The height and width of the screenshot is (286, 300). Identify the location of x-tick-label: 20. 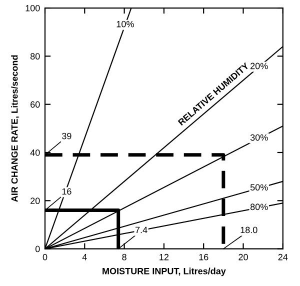
(243, 257).